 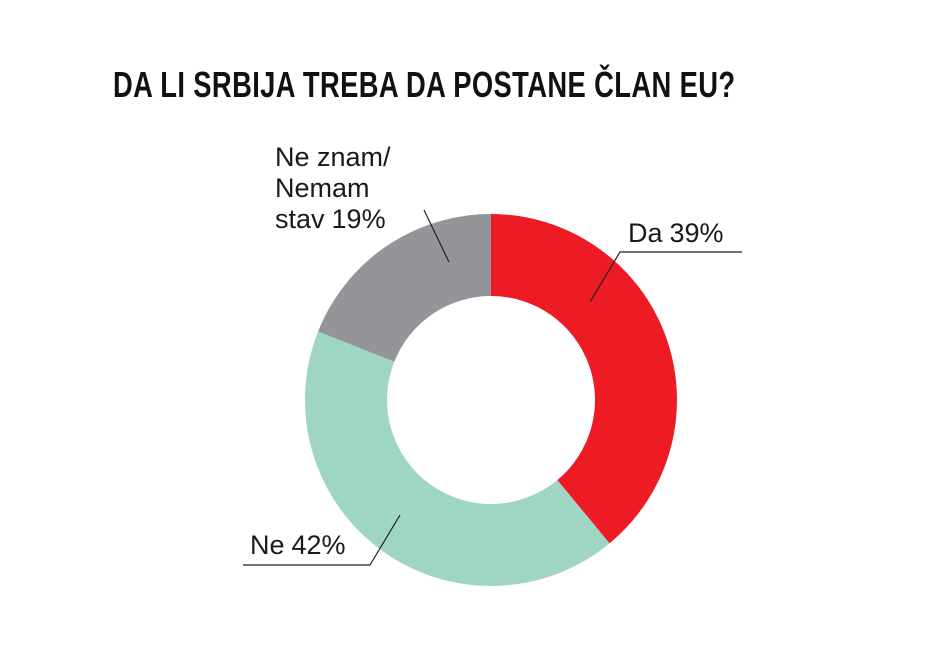 What do you see at coordinates (267, 545) in the screenshot?
I see `category-label: Ne` at bounding box center [267, 545].